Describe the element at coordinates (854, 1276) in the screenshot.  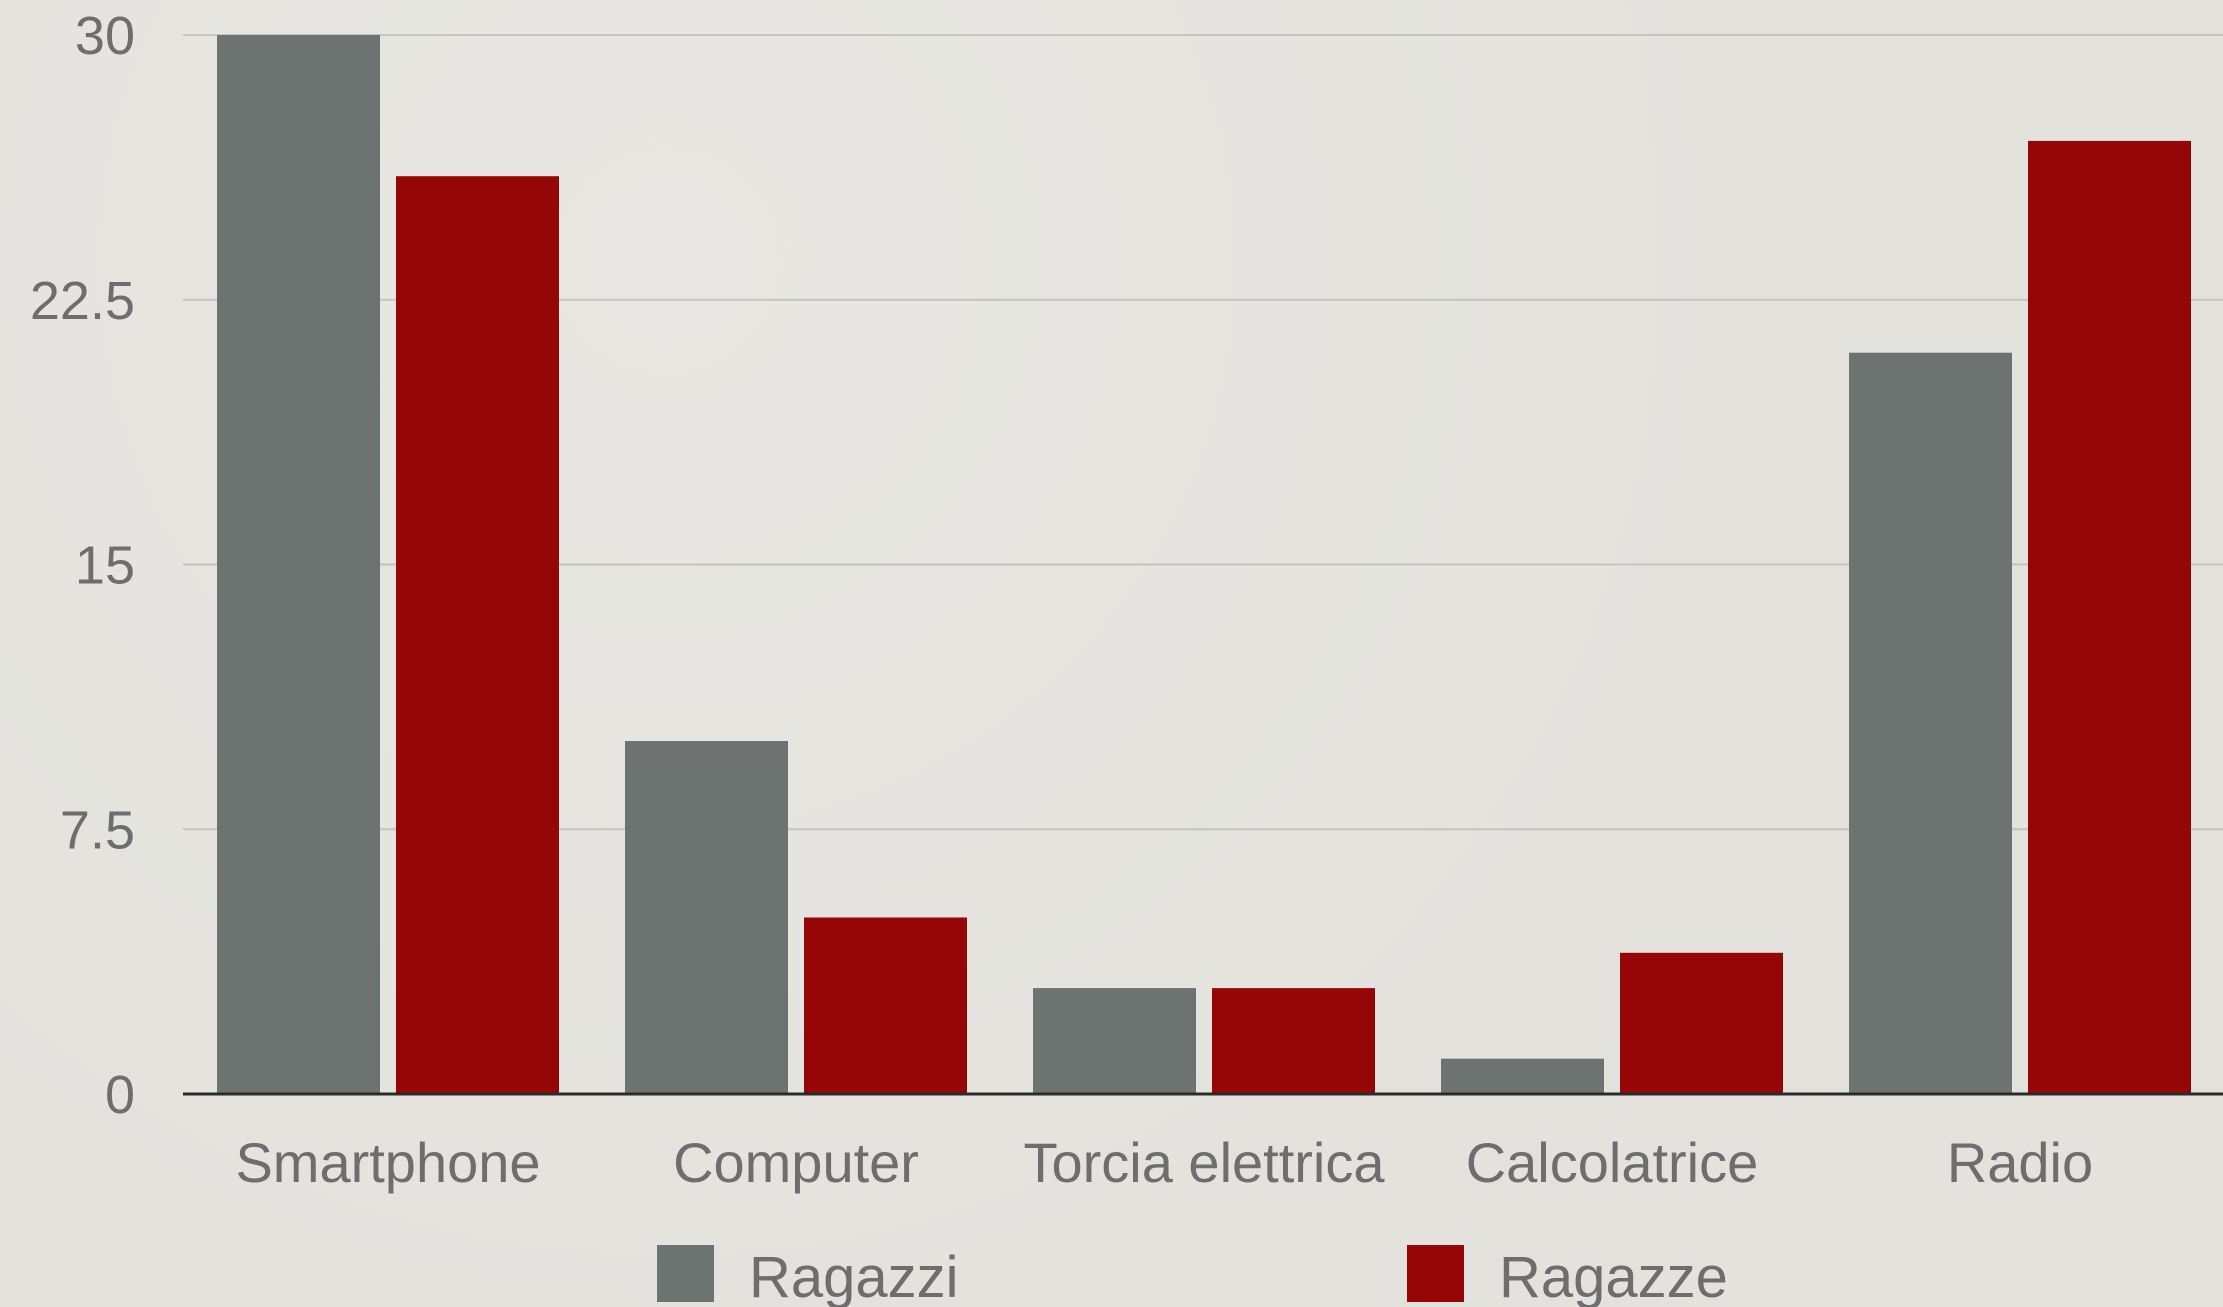
I see `legend-label-ragazzi: Ragazzi` at that location.